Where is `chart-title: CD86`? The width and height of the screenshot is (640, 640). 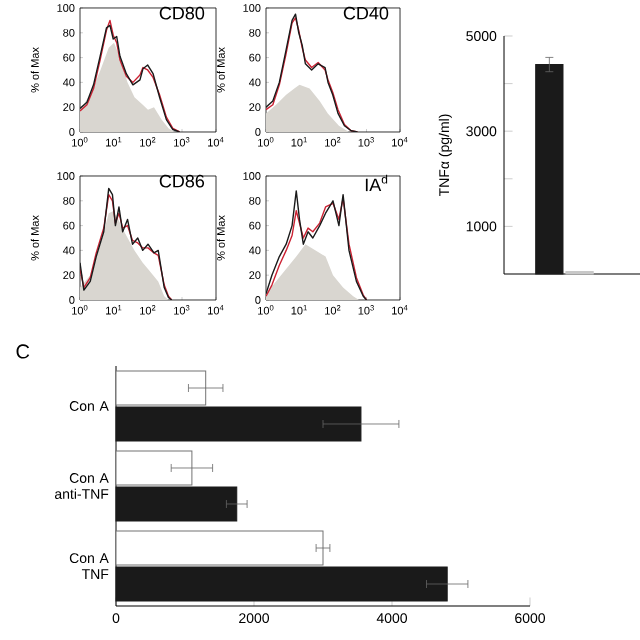
chart-title: CD86 is located at coordinates (182, 181).